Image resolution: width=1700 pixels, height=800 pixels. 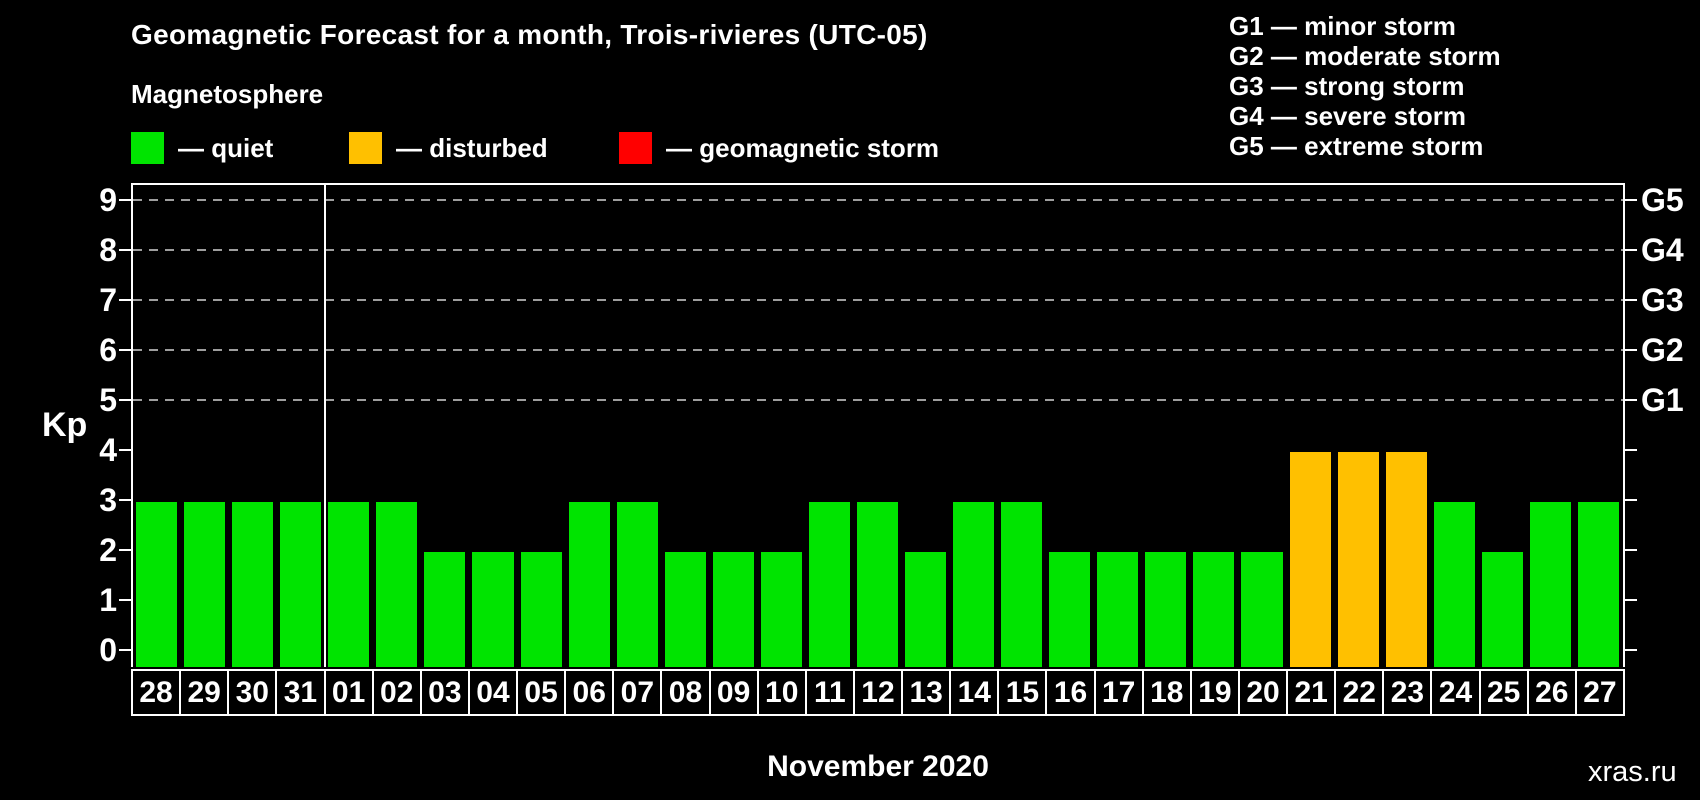 What do you see at coordinates (108, 650) in the screenshot?
I see `y-axis-label-0: 0` at bounding box center [108, 650].